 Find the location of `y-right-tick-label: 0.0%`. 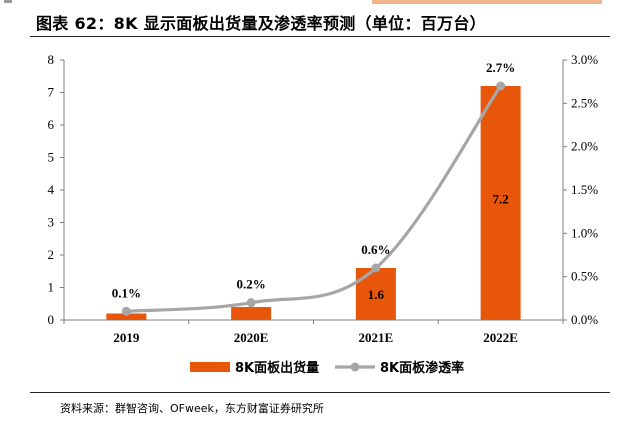

y-right-tick-label: 0.0% is located at coordinates (584, 319).